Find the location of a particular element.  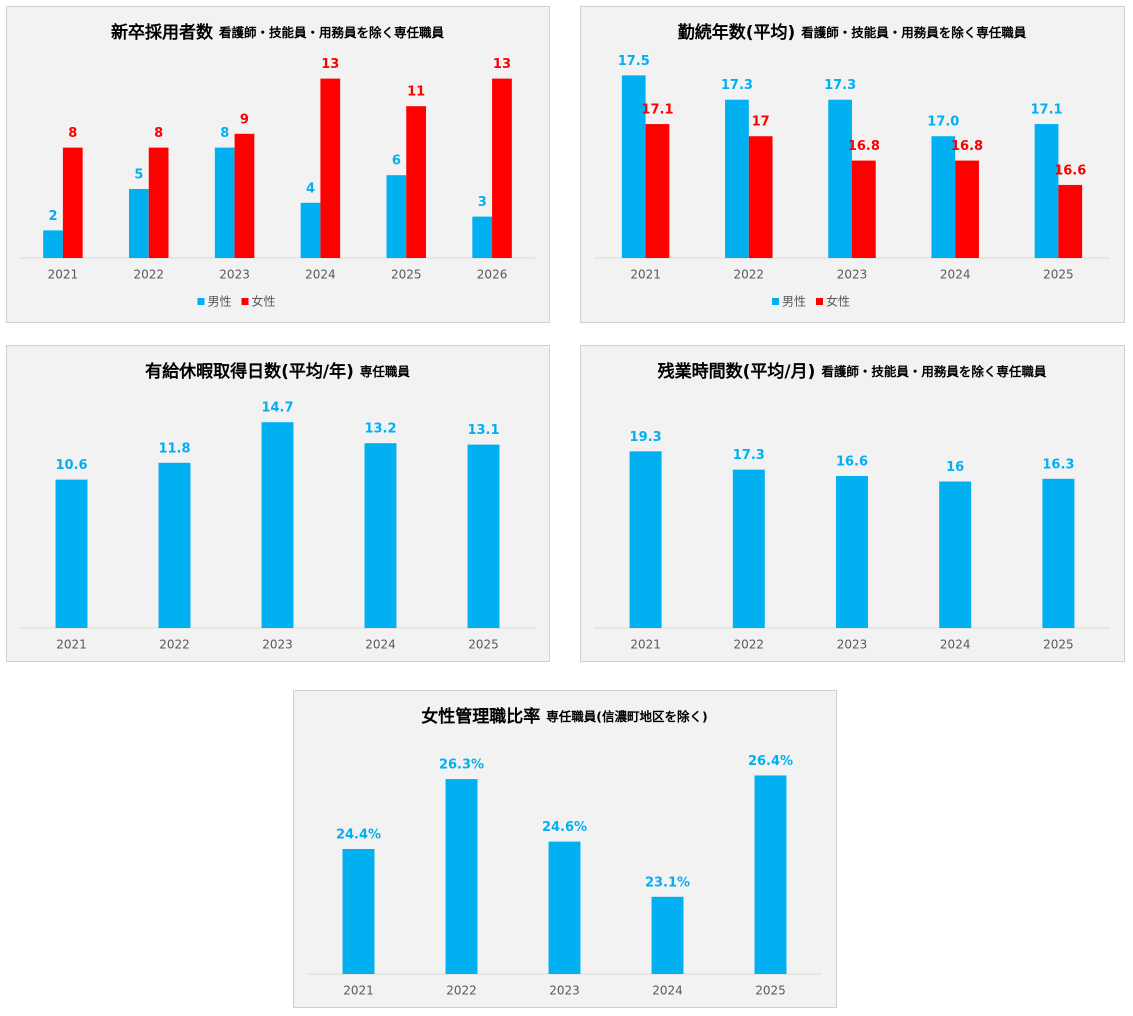

data-label: 16 is located at coordinates (955, 467).